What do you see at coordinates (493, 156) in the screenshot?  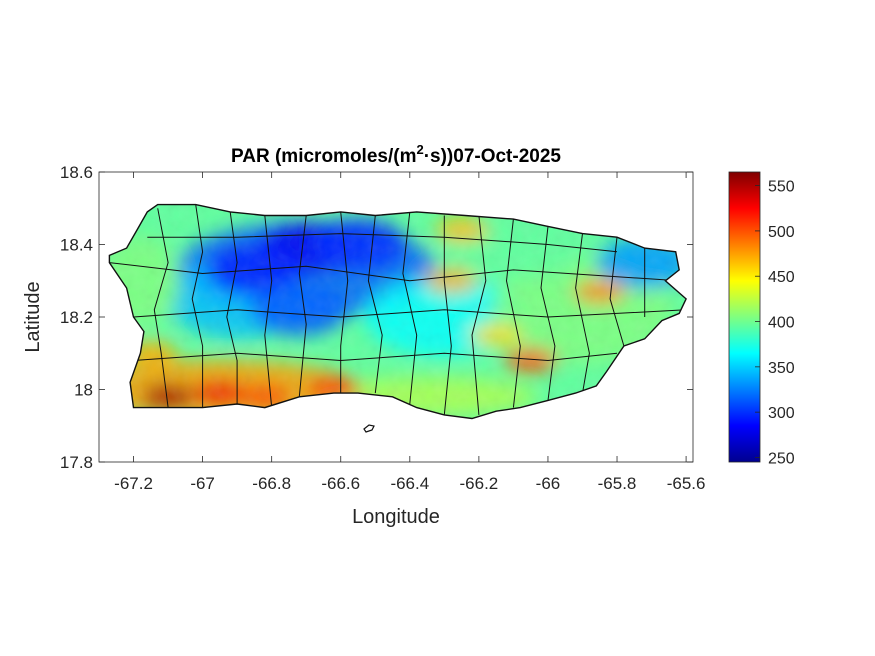 I see `title-suffix: ·s))07-Oct-2025` at bounding box center [493, 156].